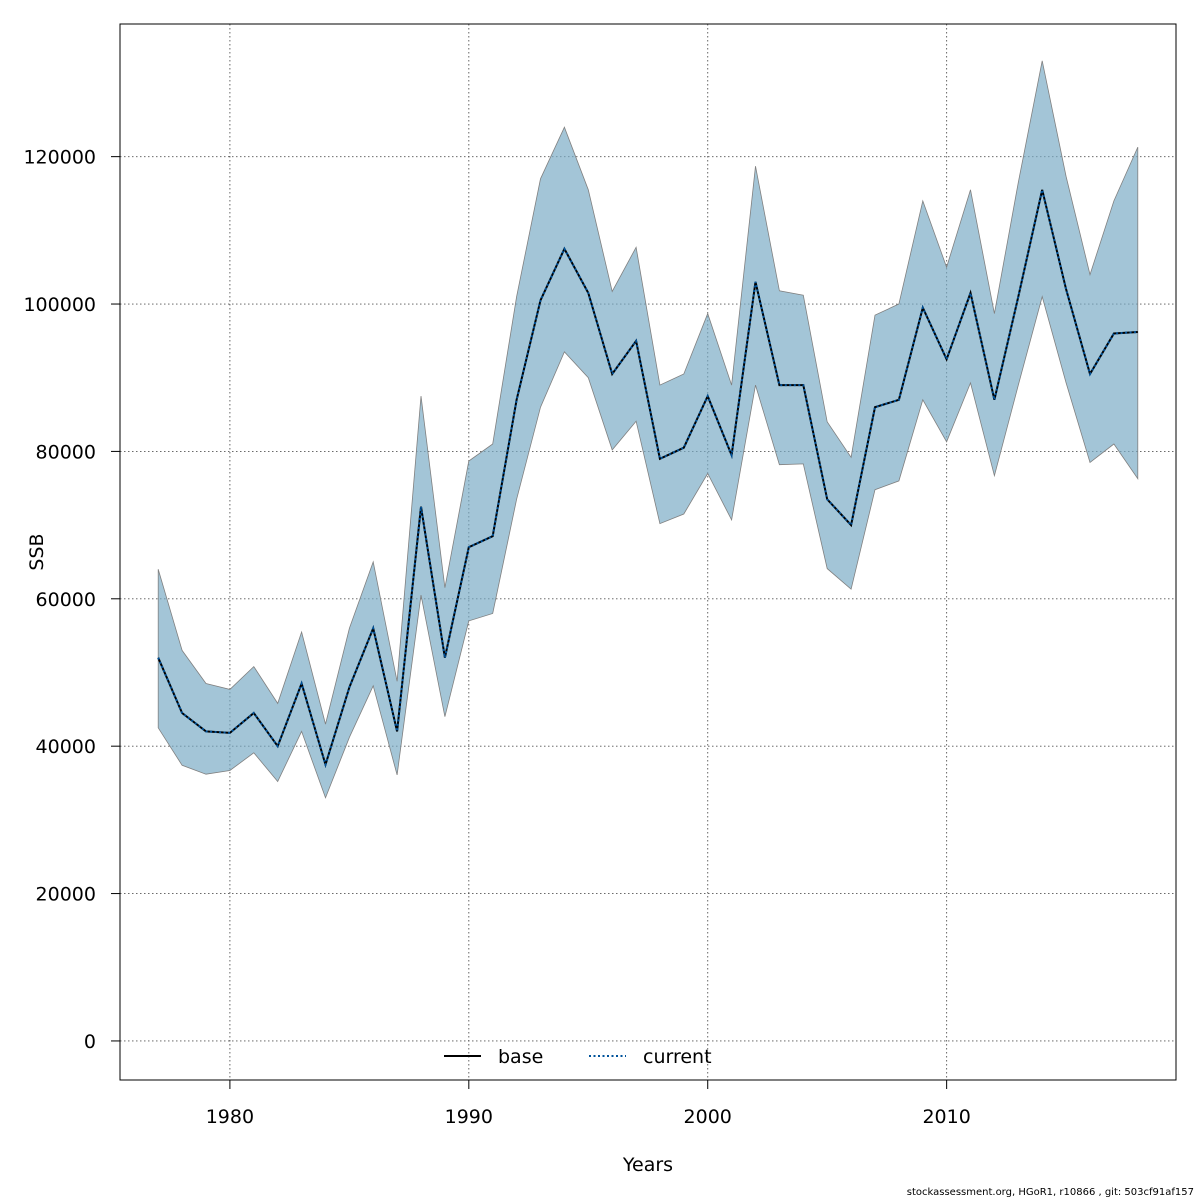  I want to click on y-tick-label: 100000, so click(59, 305).